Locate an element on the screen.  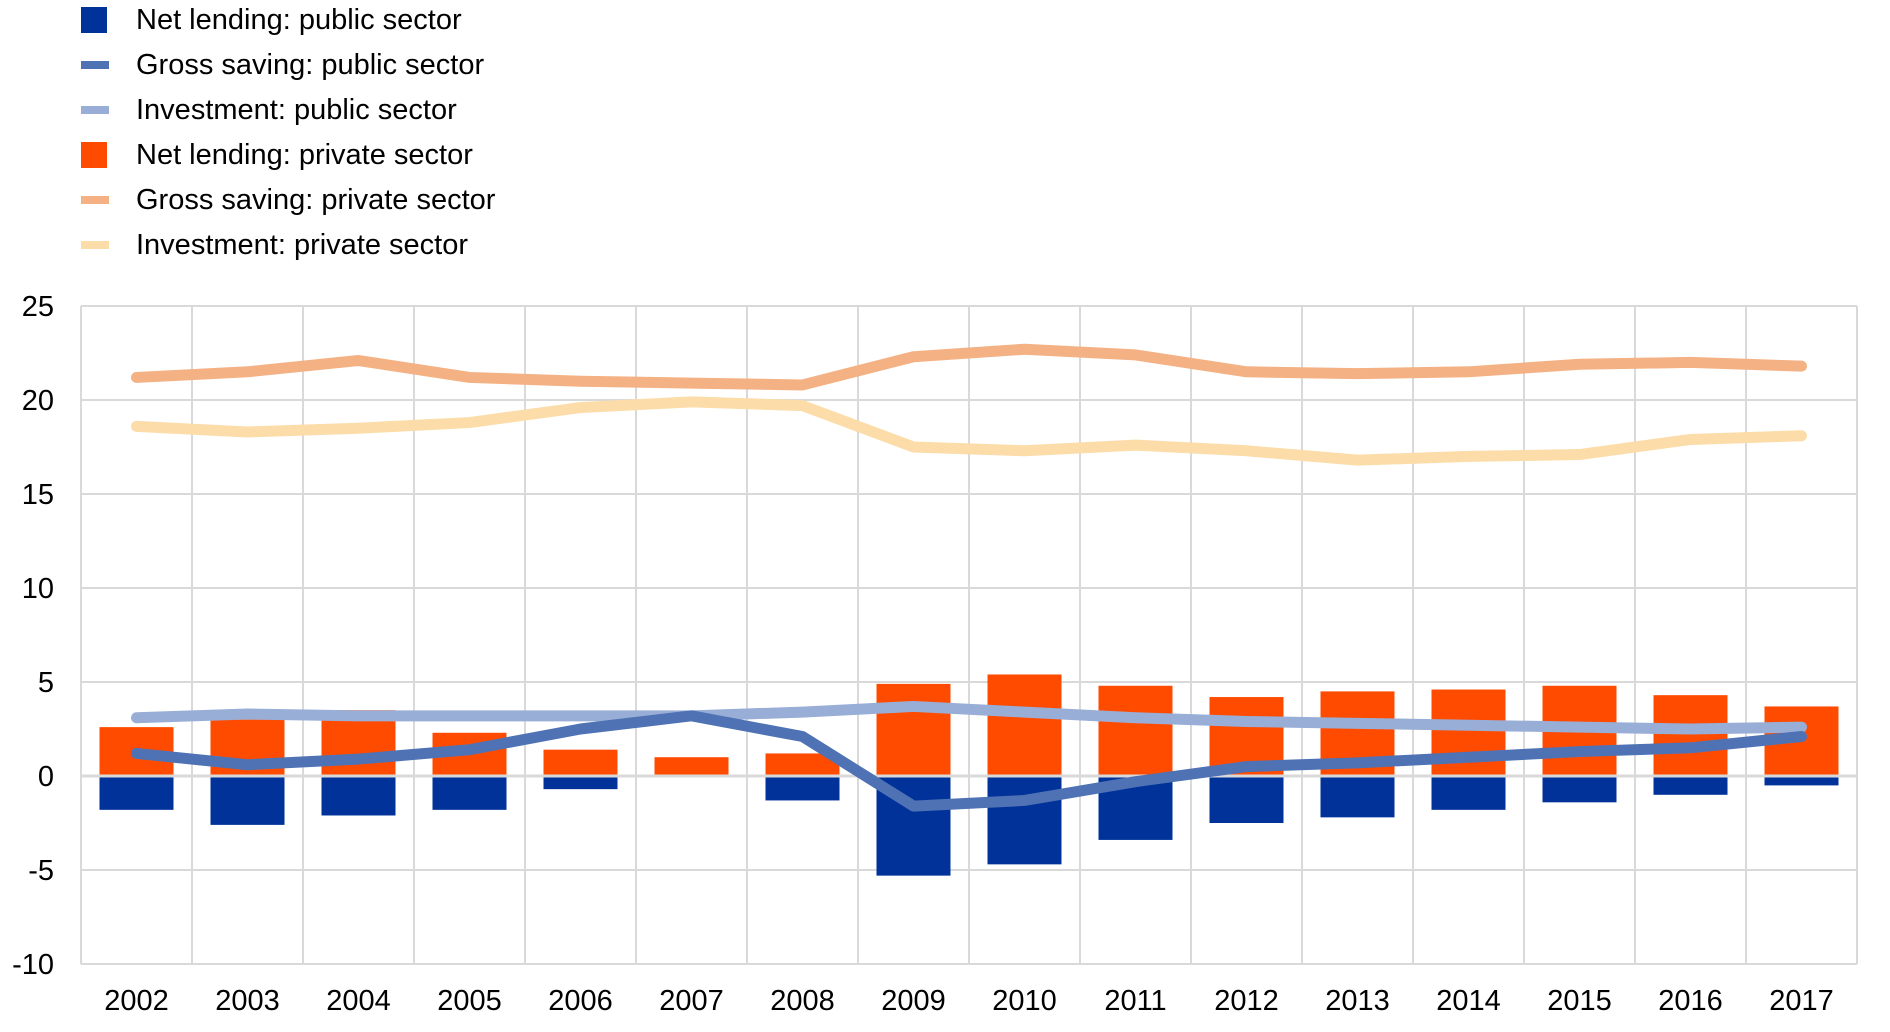
bar-net-lending-private-sector2008 is located at coordinates (802, 764).